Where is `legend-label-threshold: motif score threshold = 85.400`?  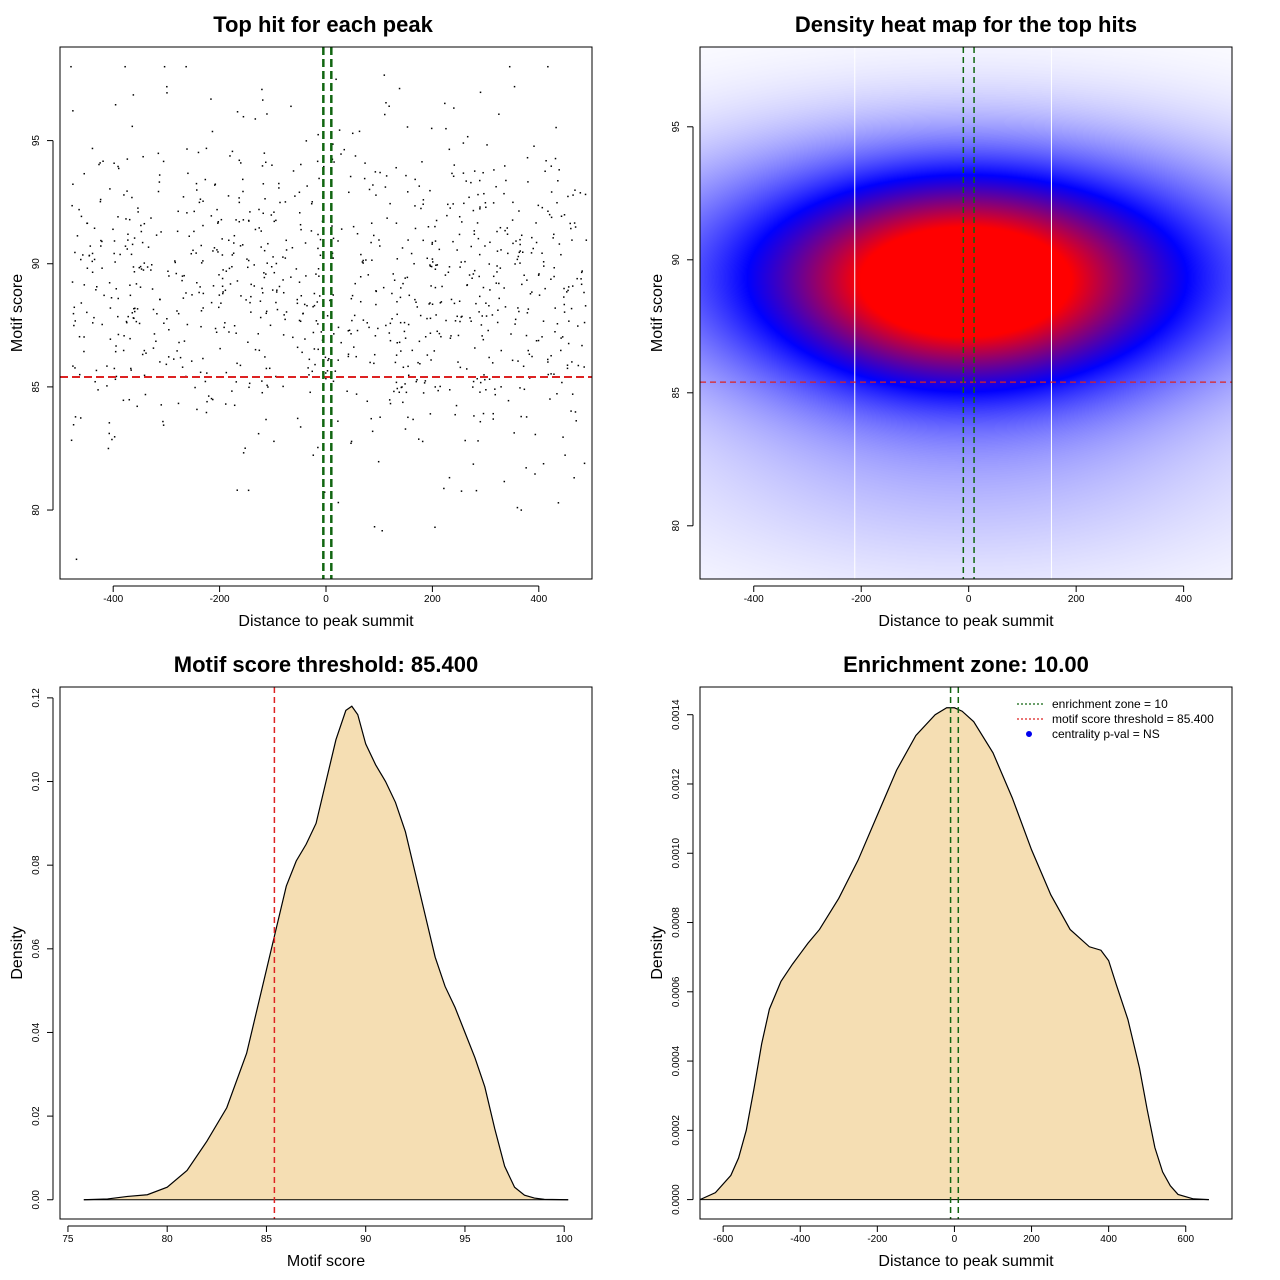
legend-label-threshold: motif score threshold = 85.400 is located at coordinates (1133, 719).